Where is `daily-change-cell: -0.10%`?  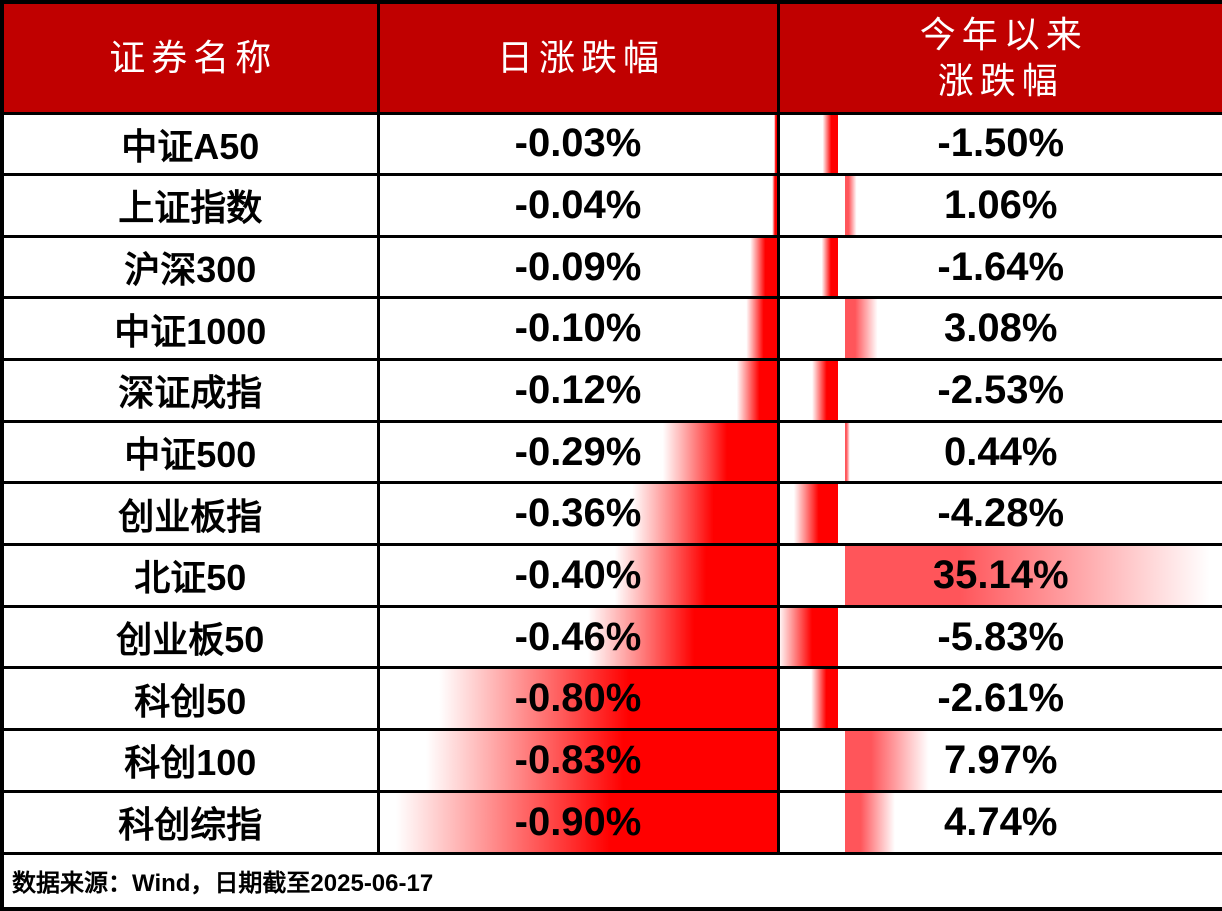
daily-change-cell: -0.10% is located at coordinates (578, 329).